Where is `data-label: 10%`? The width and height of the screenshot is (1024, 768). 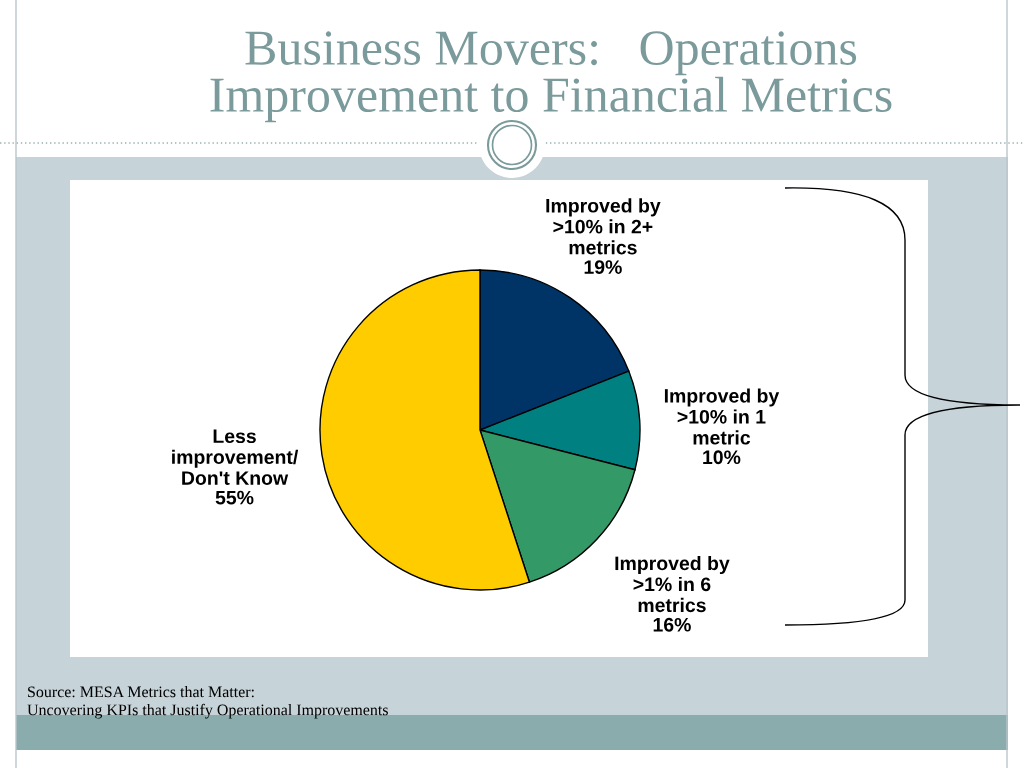 data-label: 10% is located at coordinates (722, 457).